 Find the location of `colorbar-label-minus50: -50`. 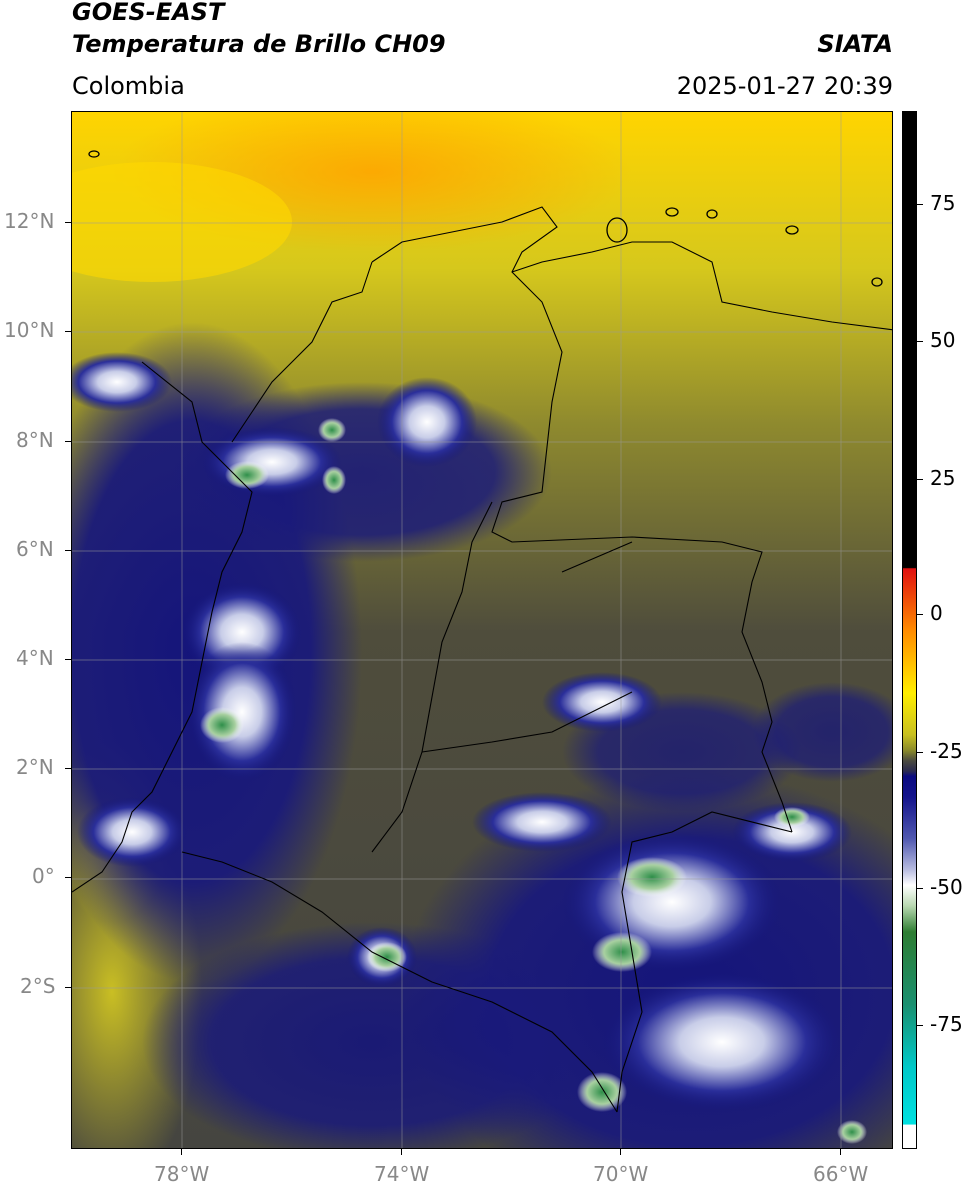

colorbar-label-minus50: -50 is located at coordinates (946, 887).